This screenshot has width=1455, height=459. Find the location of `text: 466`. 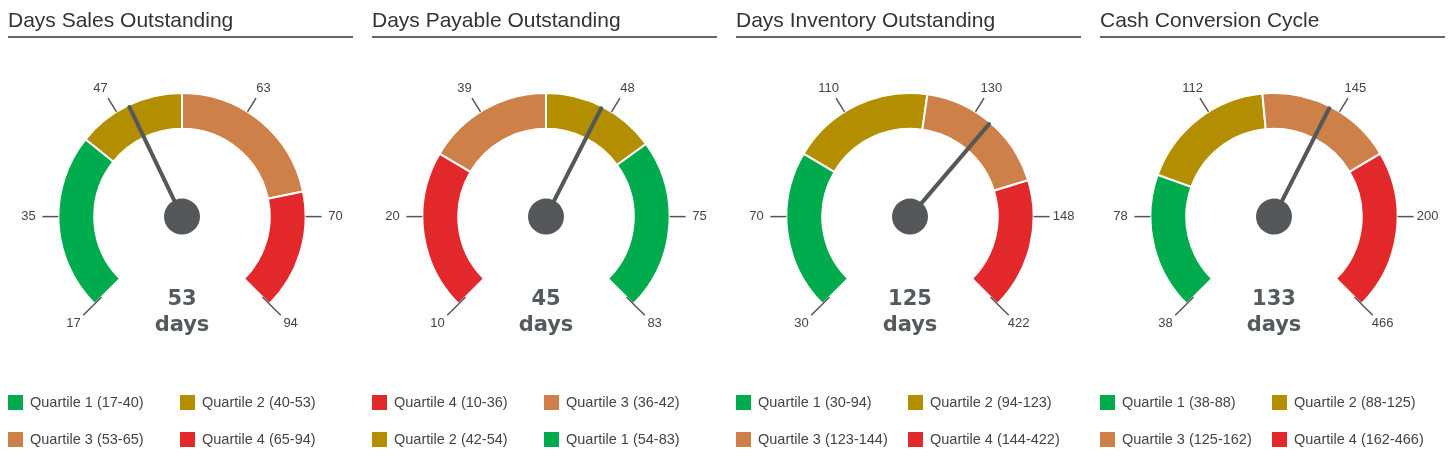

text: 466 is located at coordinates (1382, 323).